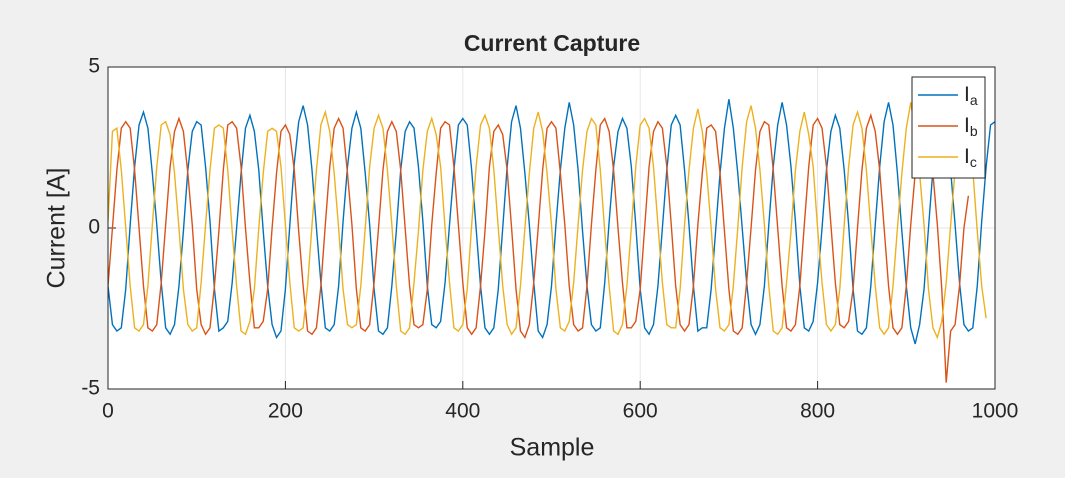  What do you see at coordinates (971, 95) in the screenshot?
I see `legend-label: Ia` at bounding box center [971, 95].